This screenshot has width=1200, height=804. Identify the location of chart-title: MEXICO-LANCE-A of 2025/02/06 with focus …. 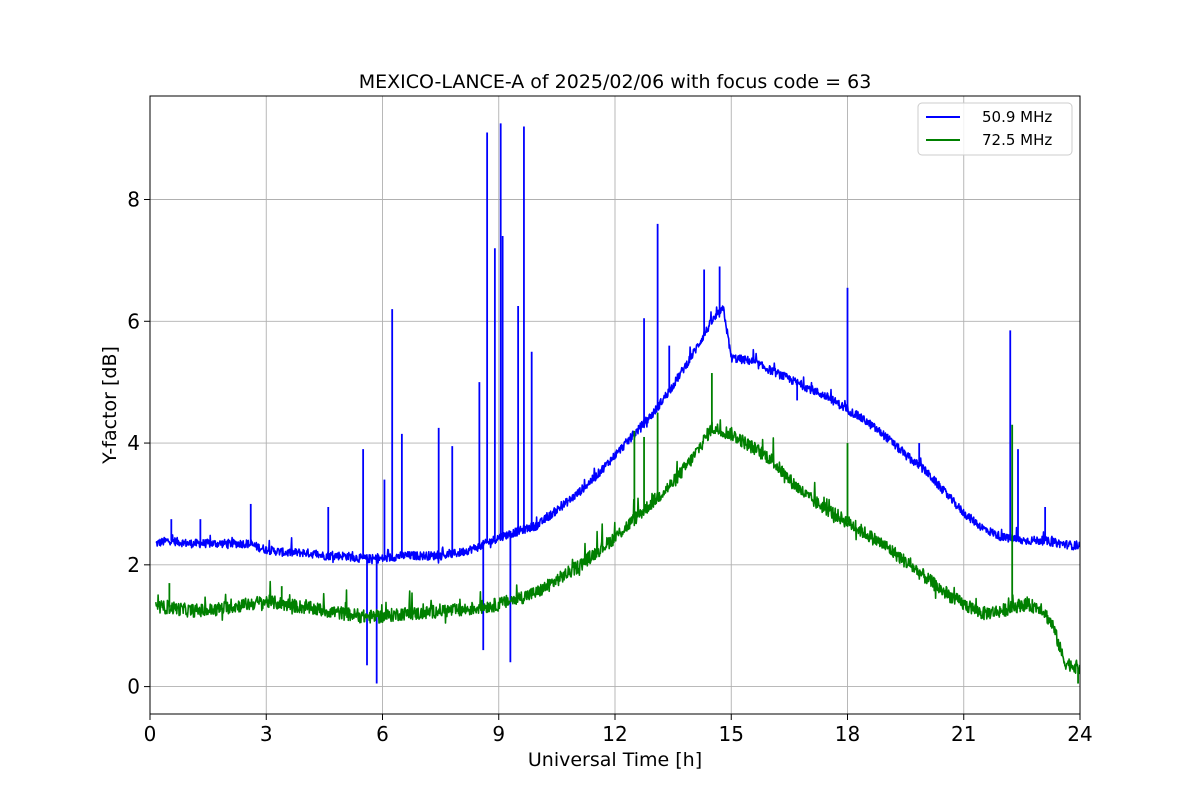
(615, 82).